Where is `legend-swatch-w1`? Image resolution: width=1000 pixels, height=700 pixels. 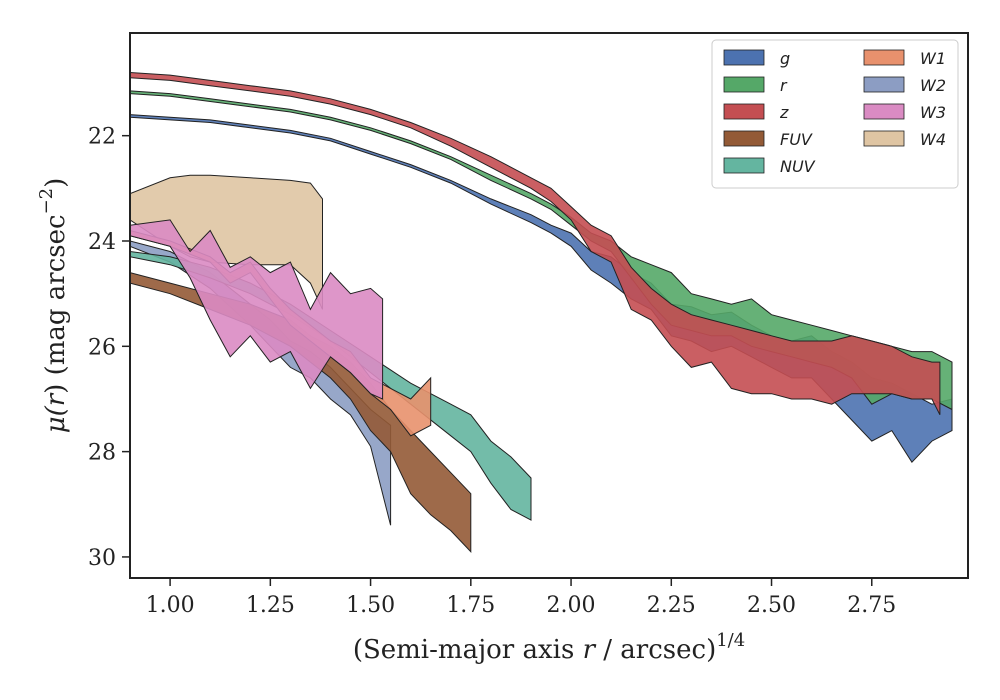
legend-swatch-w1 is located at coordinates (884, 57).